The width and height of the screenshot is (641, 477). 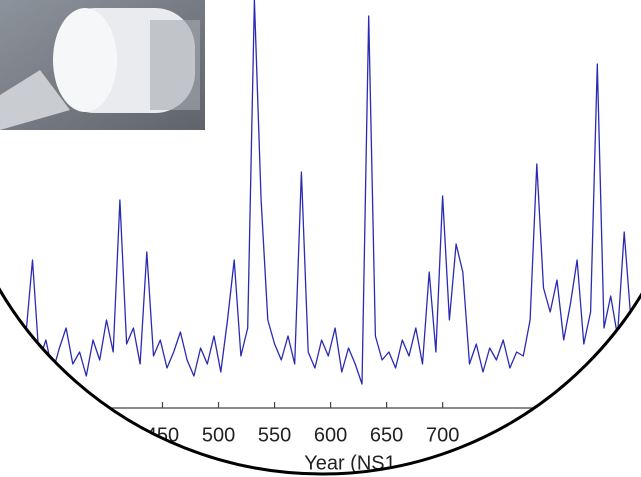 What do you see at coordinates (442, 435) in the screenshot?
I see `x-tick-label: 700` at bounding box center [442, 435].